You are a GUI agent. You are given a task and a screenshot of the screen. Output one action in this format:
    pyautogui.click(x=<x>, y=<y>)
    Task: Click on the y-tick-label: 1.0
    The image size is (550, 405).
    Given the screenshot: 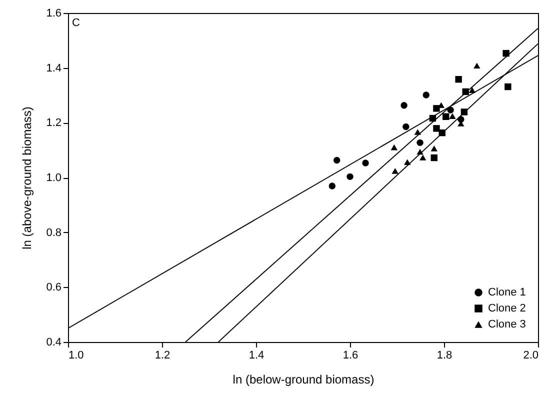 What is the action you would take?
    pyautogui.click(x=54, y=178)
    